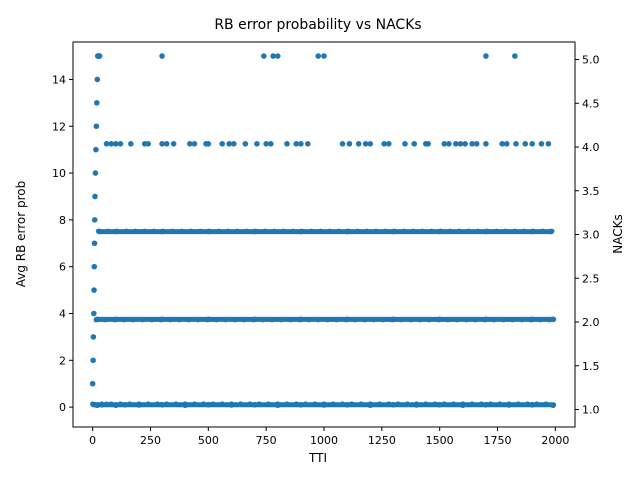  What do you see at coordinates (62, 243) in the screenshot?
I see `y-axis-left: 0 2 4 6 8 10 12 14` at bounding box center [62, 243].